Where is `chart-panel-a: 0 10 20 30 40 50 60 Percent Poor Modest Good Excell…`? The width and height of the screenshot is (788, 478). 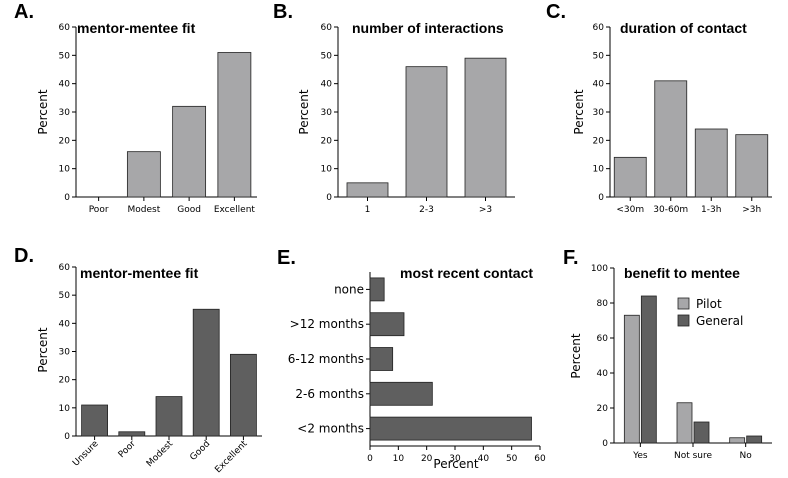 chart-panel-a: 0 10 20 30 40 50 60 Percent Poor Modest Good Excell… is located at coordinates (146, 119).